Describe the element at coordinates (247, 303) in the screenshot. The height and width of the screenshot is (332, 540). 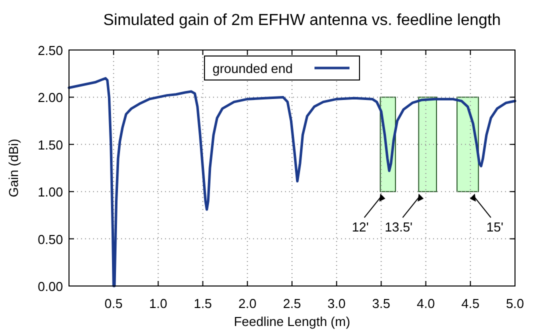
I see `x-tick-label: 2.0` at that location.